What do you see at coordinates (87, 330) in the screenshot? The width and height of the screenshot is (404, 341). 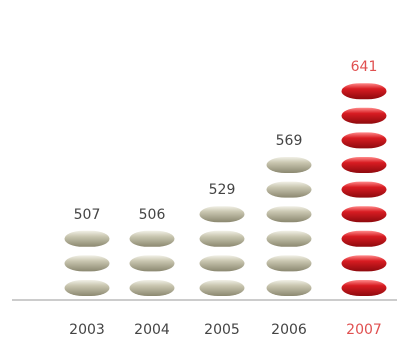 I see `x-tick-label-2003: 2003` at bounding box center [87, 330].